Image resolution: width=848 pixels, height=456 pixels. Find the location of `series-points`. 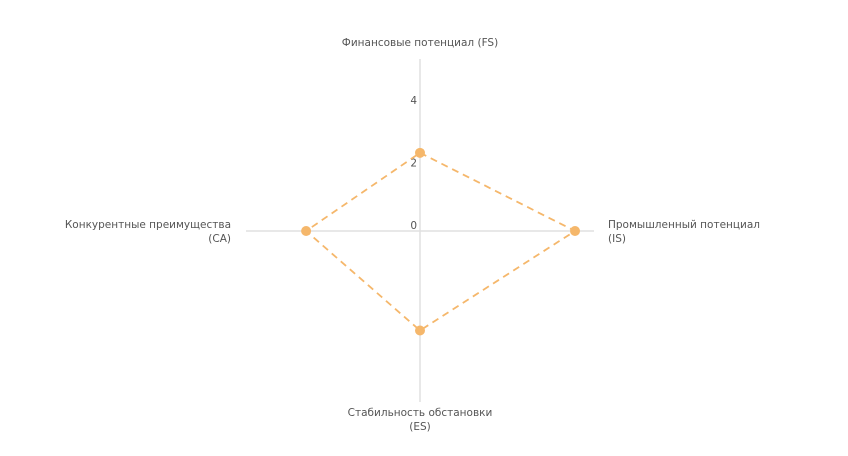

series-points is located at coordinates (441, 241).